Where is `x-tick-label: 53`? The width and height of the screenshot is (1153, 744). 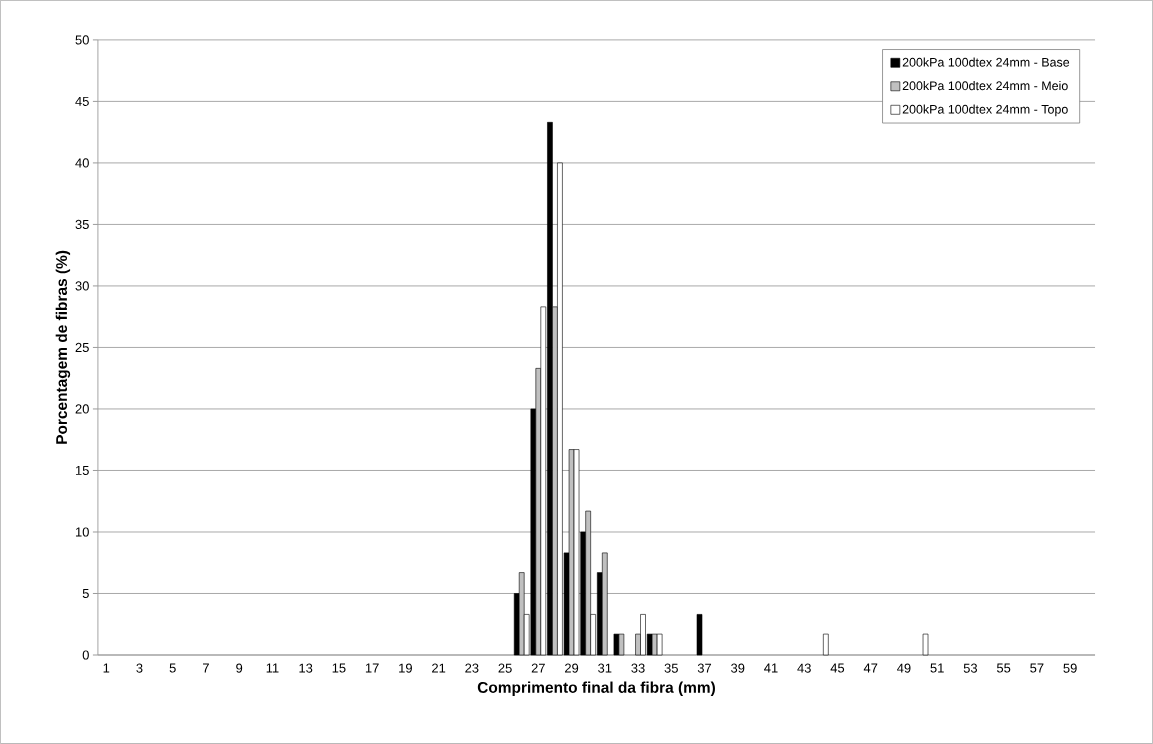
x-tick-label: 53 is located at coordinates (970, 668).